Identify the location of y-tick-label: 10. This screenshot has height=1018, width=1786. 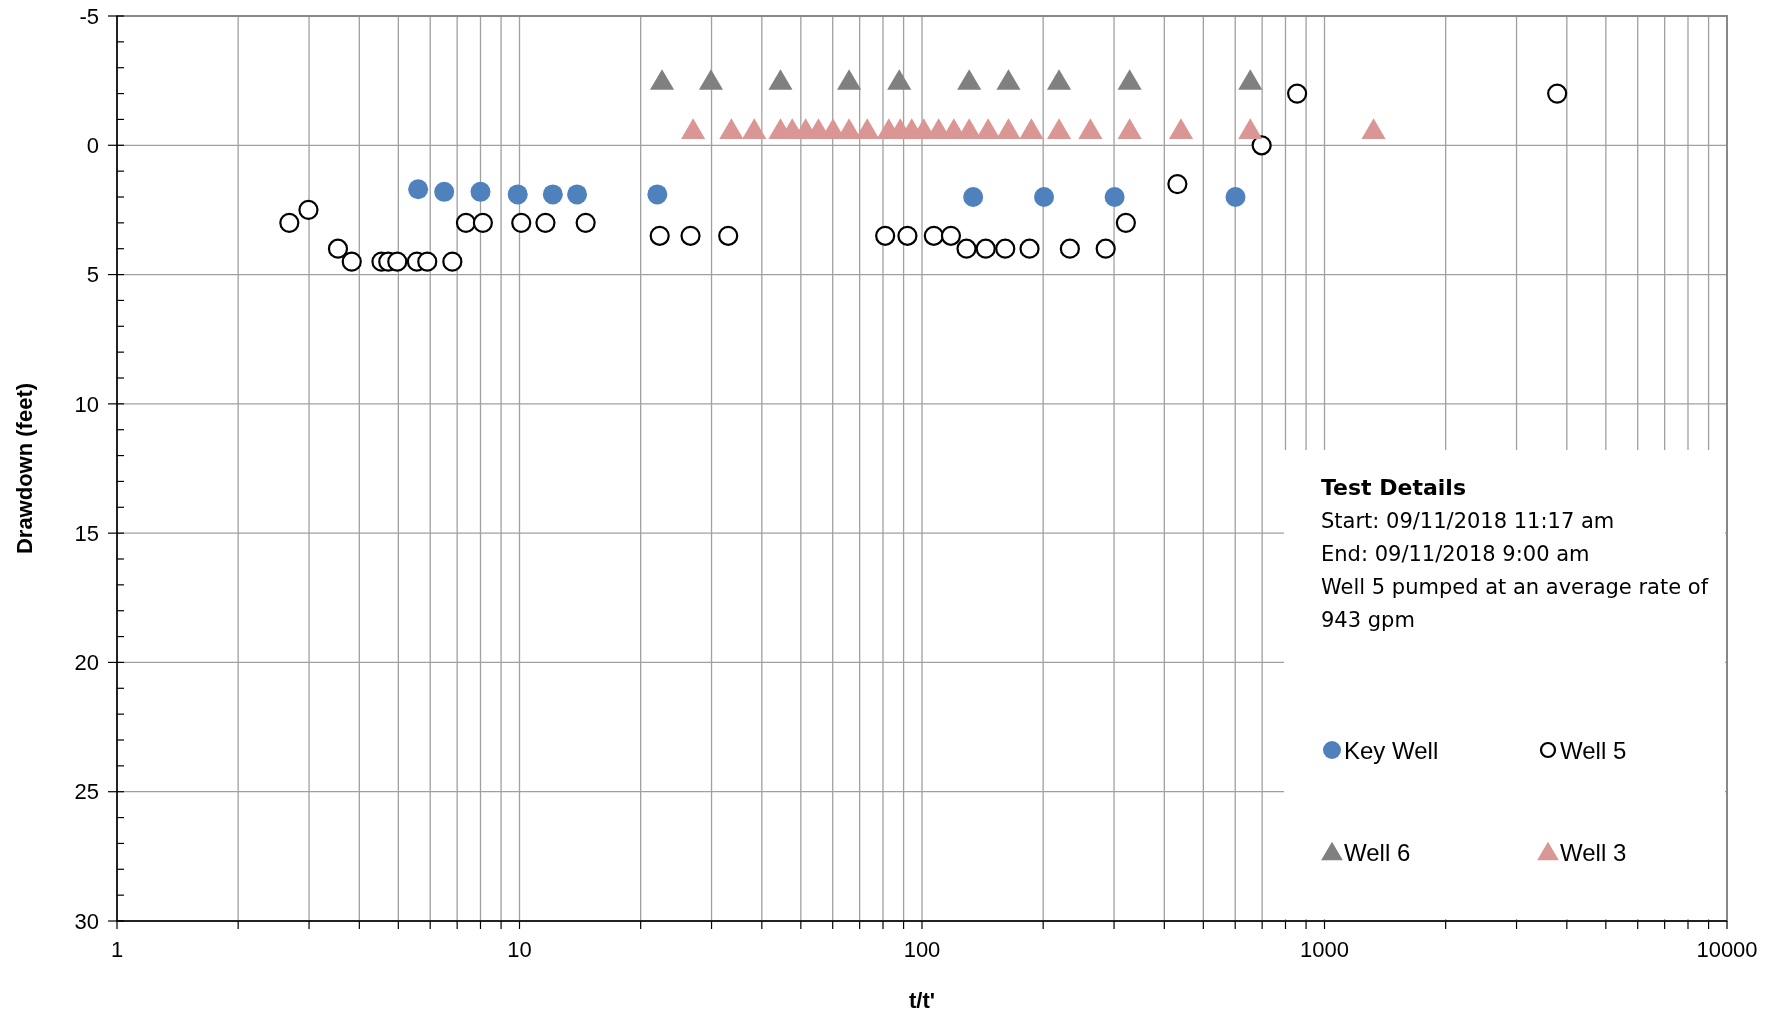
(86, 404).